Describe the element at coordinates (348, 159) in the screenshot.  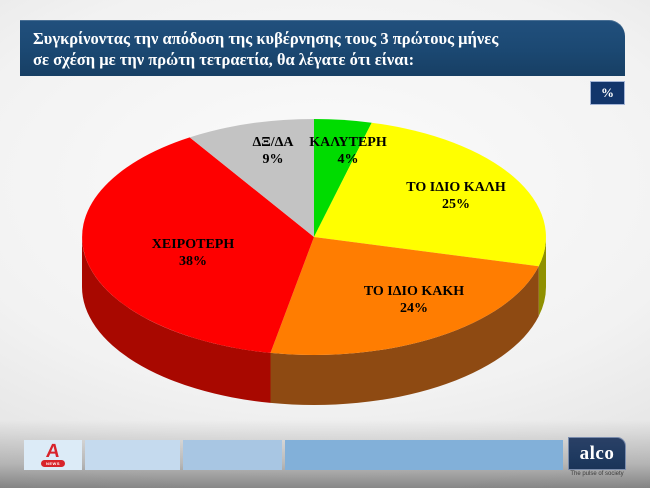
I see `slice-value: 4%` at that location.